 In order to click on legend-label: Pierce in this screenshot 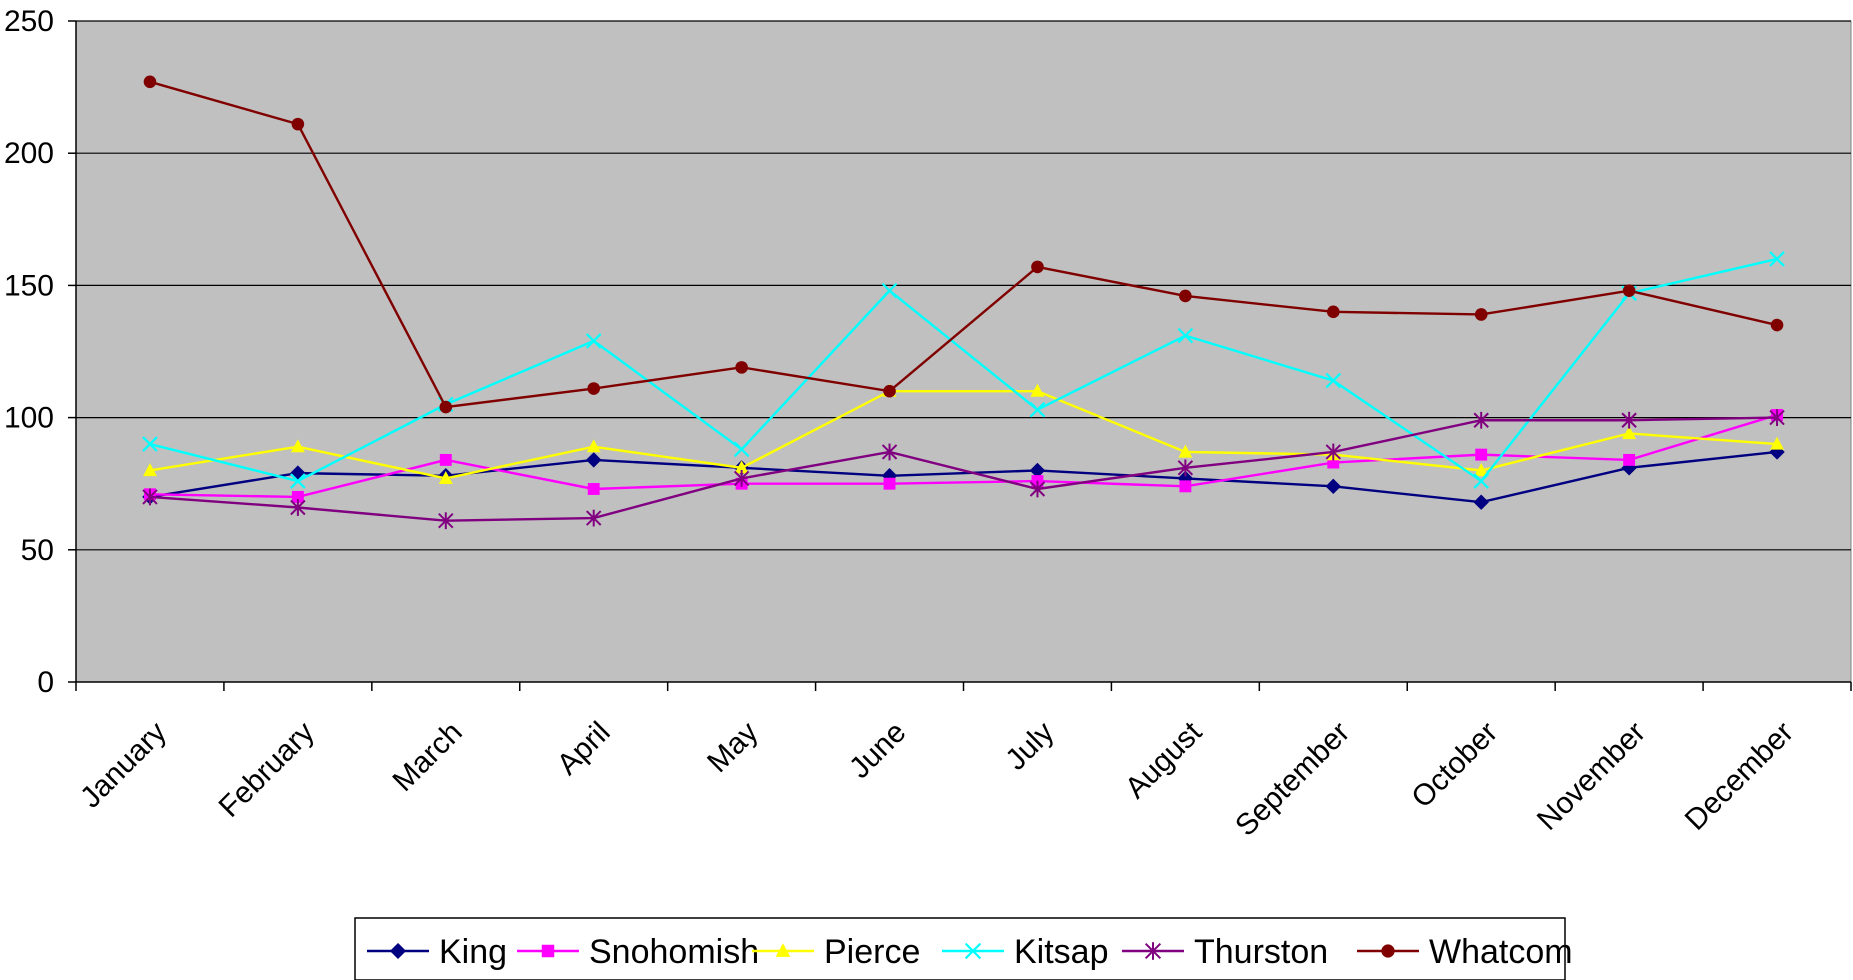, I will do `click(872, 952)`.